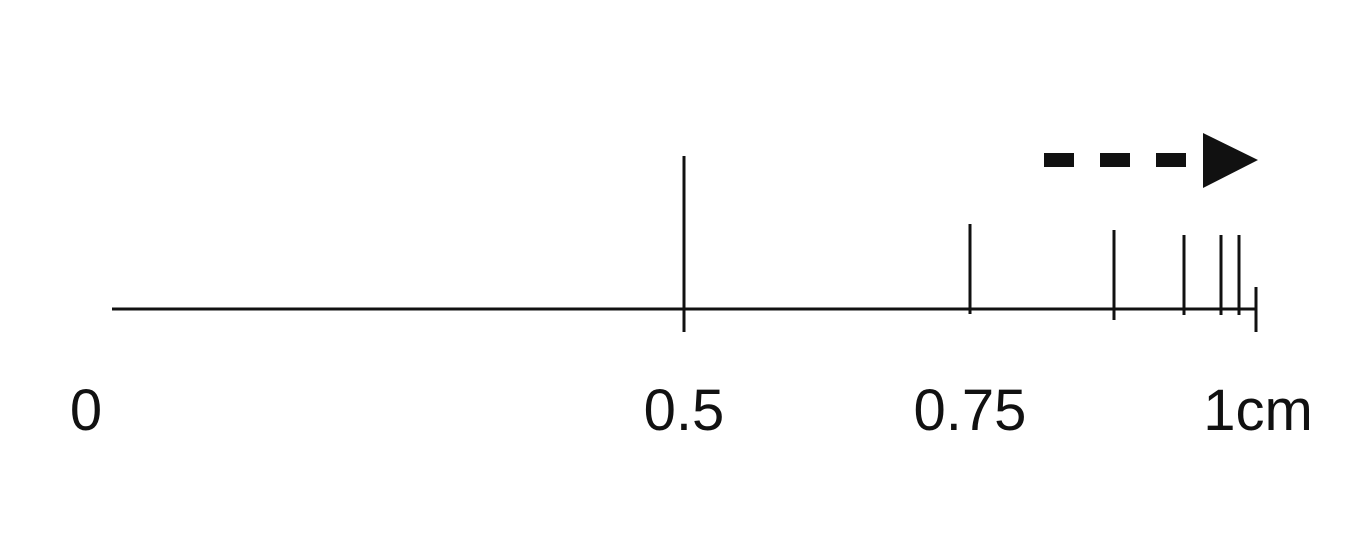  I want to click on tick-marks, so click(970, 244).